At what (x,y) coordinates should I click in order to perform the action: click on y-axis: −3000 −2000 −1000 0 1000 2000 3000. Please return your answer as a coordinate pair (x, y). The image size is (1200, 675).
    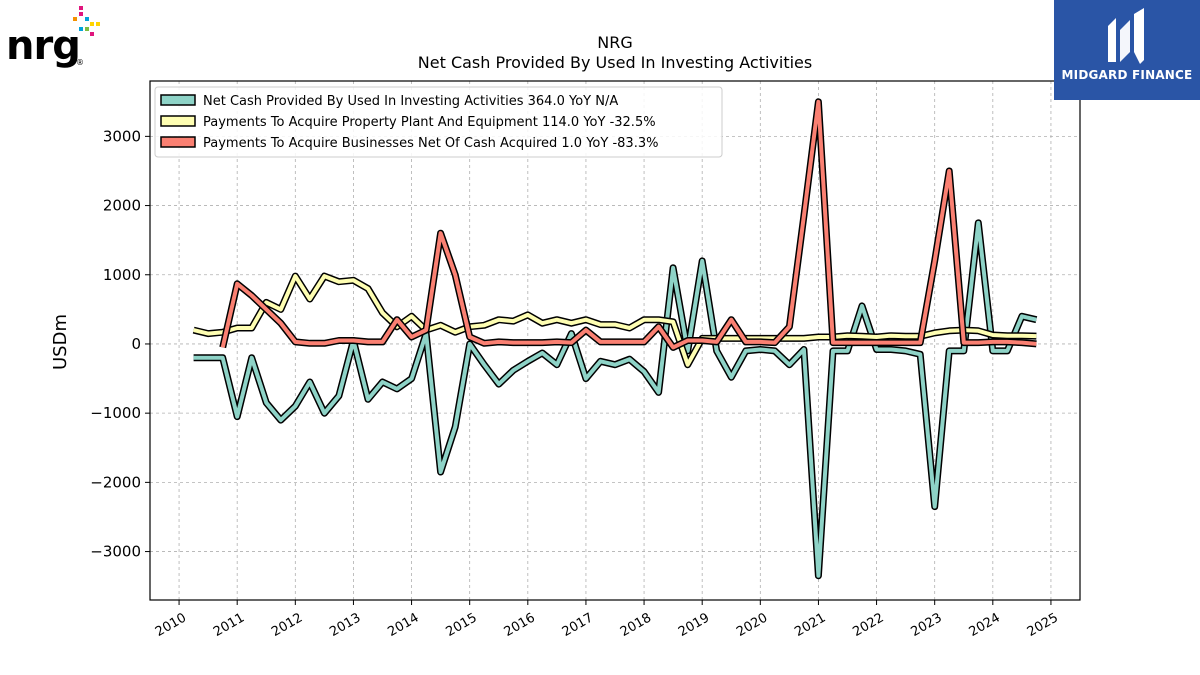
    Looking at the image, I should click on (120, 344).